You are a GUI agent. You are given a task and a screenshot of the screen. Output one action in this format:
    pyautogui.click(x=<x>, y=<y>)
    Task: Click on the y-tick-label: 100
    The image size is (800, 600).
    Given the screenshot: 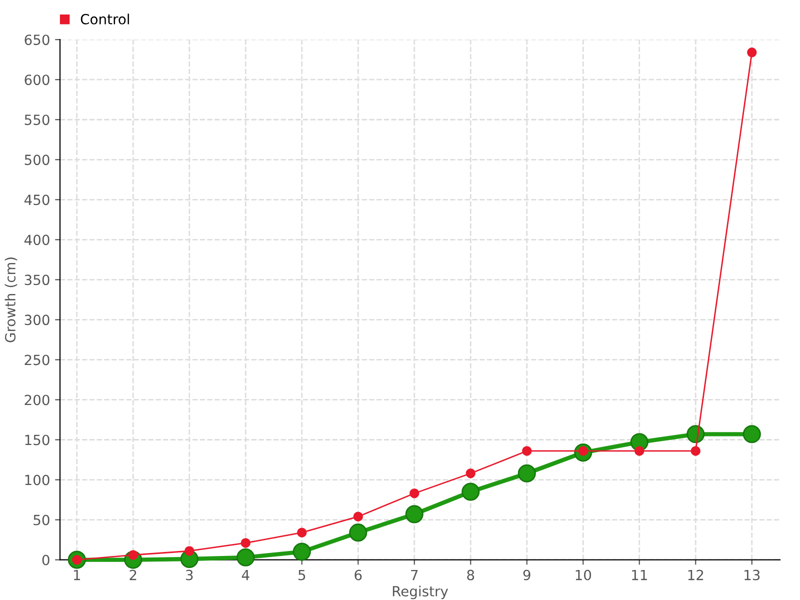 What is the action you would take?
    pyautogui.click(x=37, y=480)
    